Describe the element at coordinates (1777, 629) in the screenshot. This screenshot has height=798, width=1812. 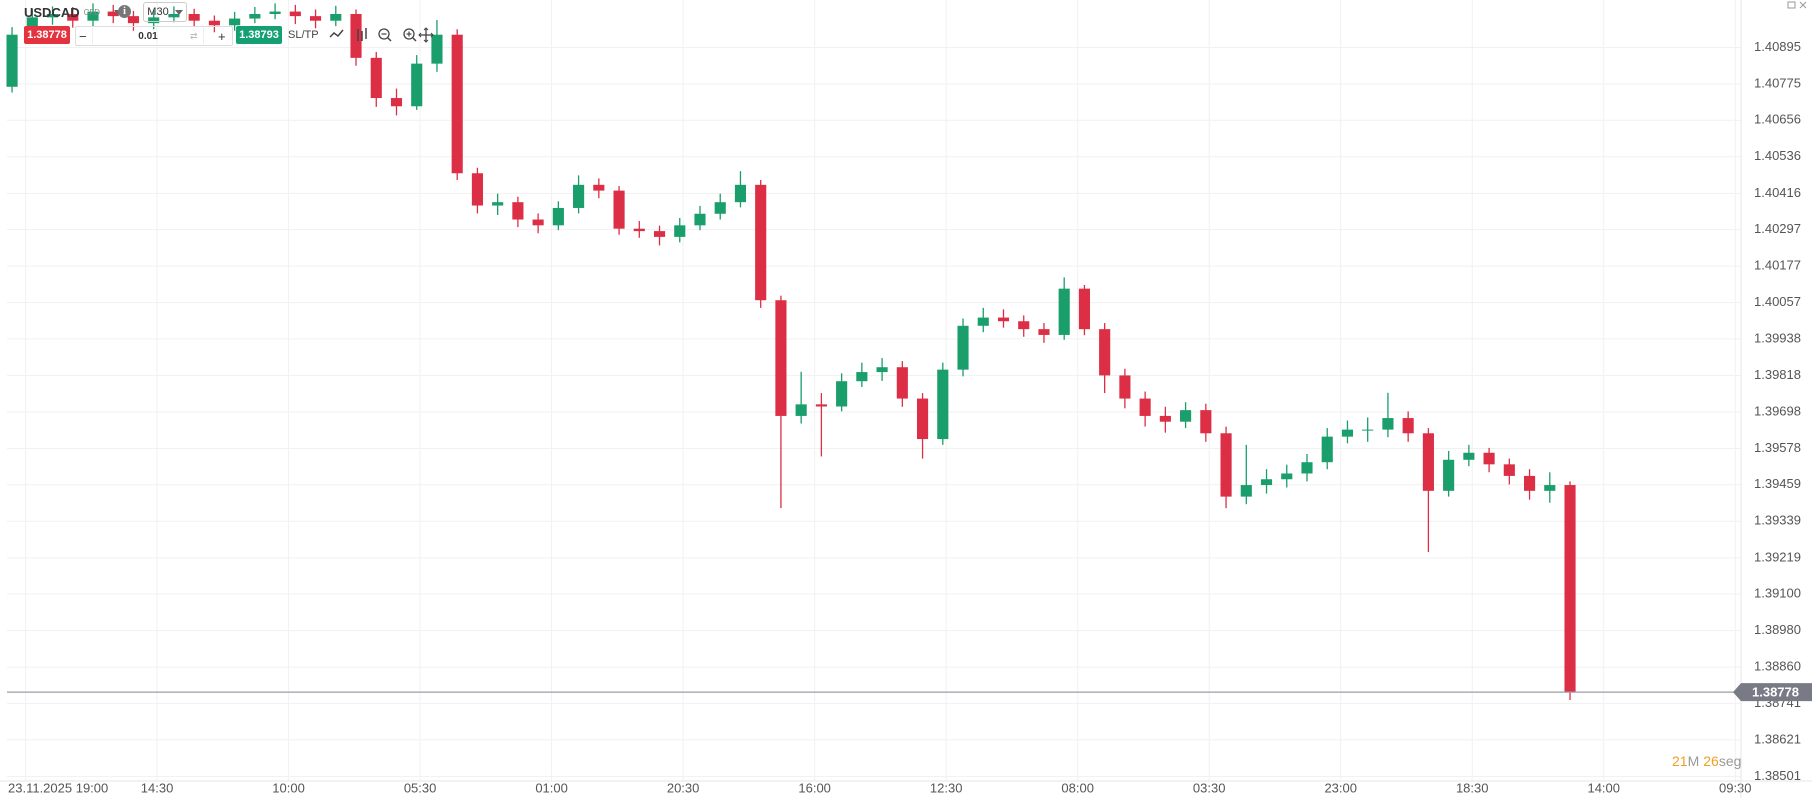
I see `y-tick-label: 1.38980` at that location.